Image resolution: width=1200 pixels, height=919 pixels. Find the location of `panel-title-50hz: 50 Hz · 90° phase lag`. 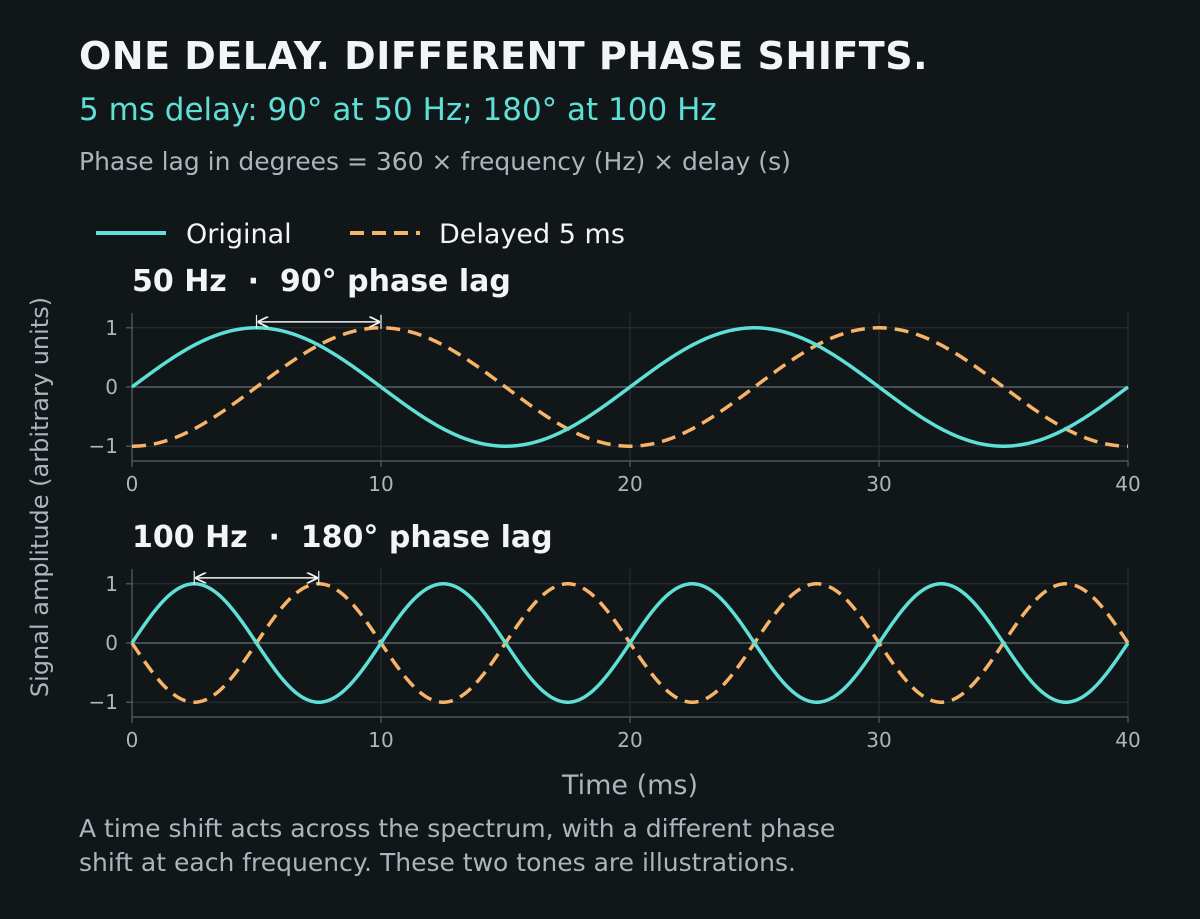

panel-title-50hz: 50 Hz · 90° phase lag is located at coordinates (321, 281).